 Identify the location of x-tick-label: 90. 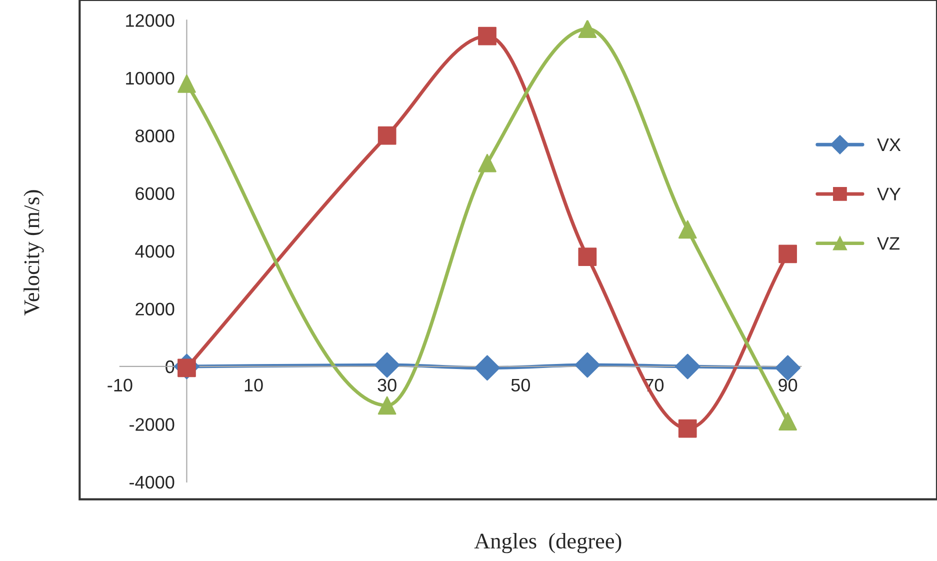
(788, 385).